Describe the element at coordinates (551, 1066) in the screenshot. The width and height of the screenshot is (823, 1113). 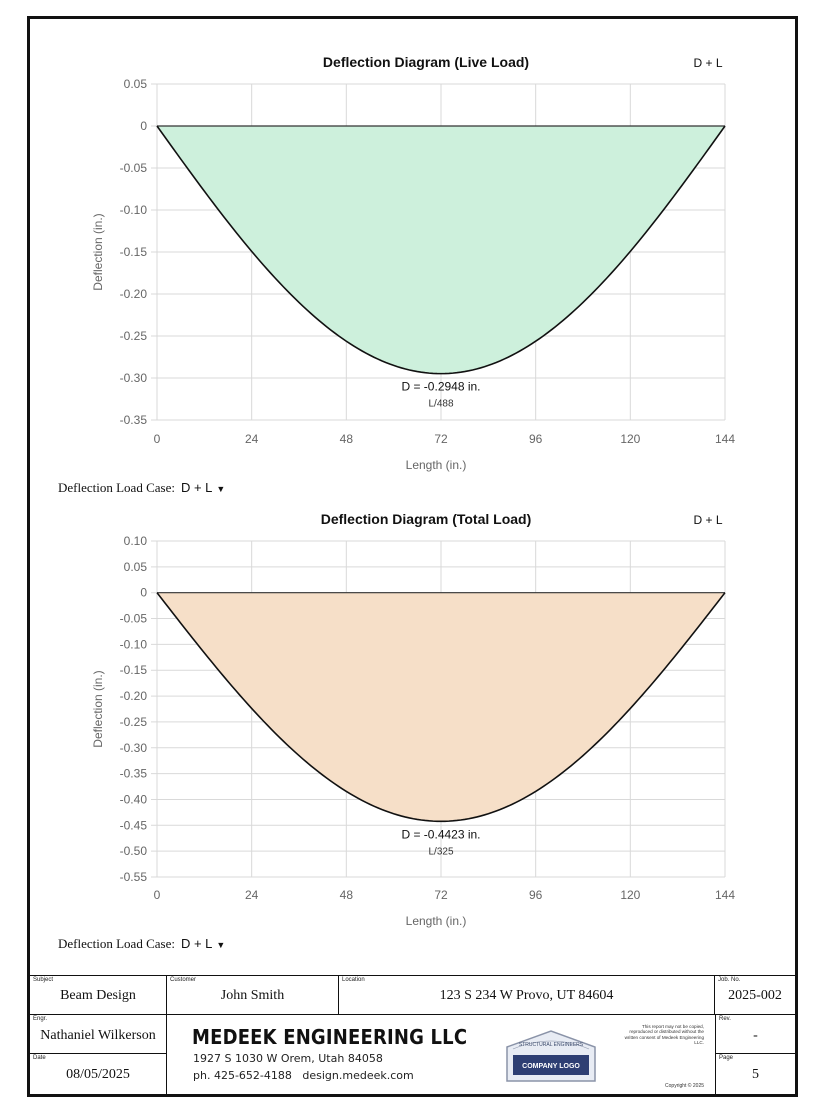
I see `logo-text: COMPANY LOGO` at that location.